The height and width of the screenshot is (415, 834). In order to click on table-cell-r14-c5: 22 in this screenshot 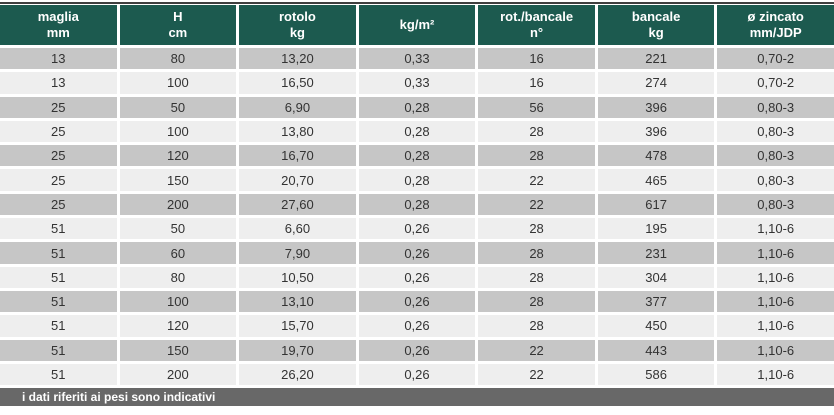, I will do `click(536, 374)`.